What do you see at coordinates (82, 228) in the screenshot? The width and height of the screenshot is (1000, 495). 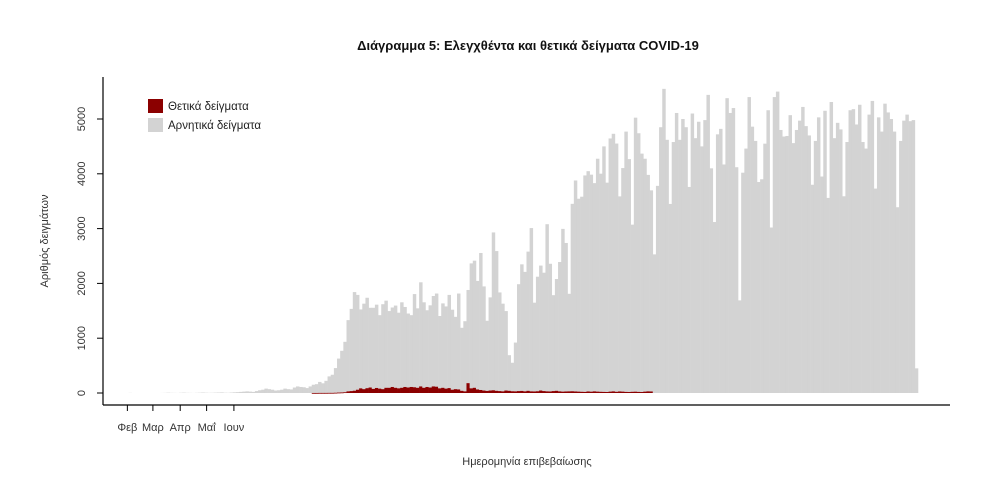 I see `y-tick-label: 3000` at bounding box center [82, 228].